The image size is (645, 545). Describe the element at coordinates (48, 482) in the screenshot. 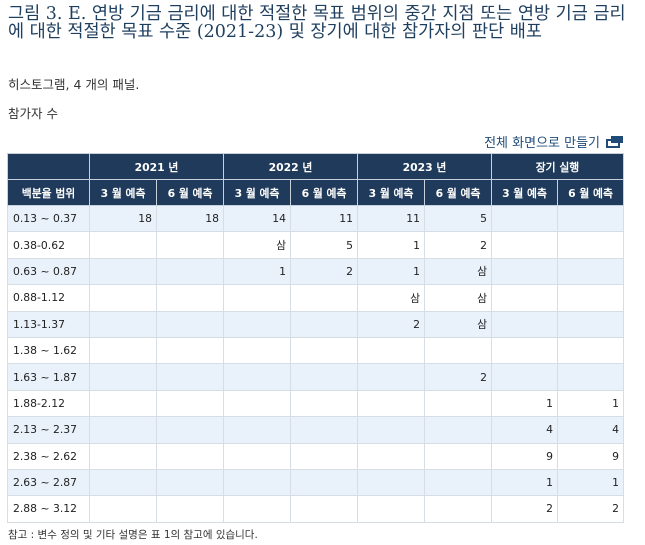

I see `range-label: 2.63 ~ 2.87` at that location.